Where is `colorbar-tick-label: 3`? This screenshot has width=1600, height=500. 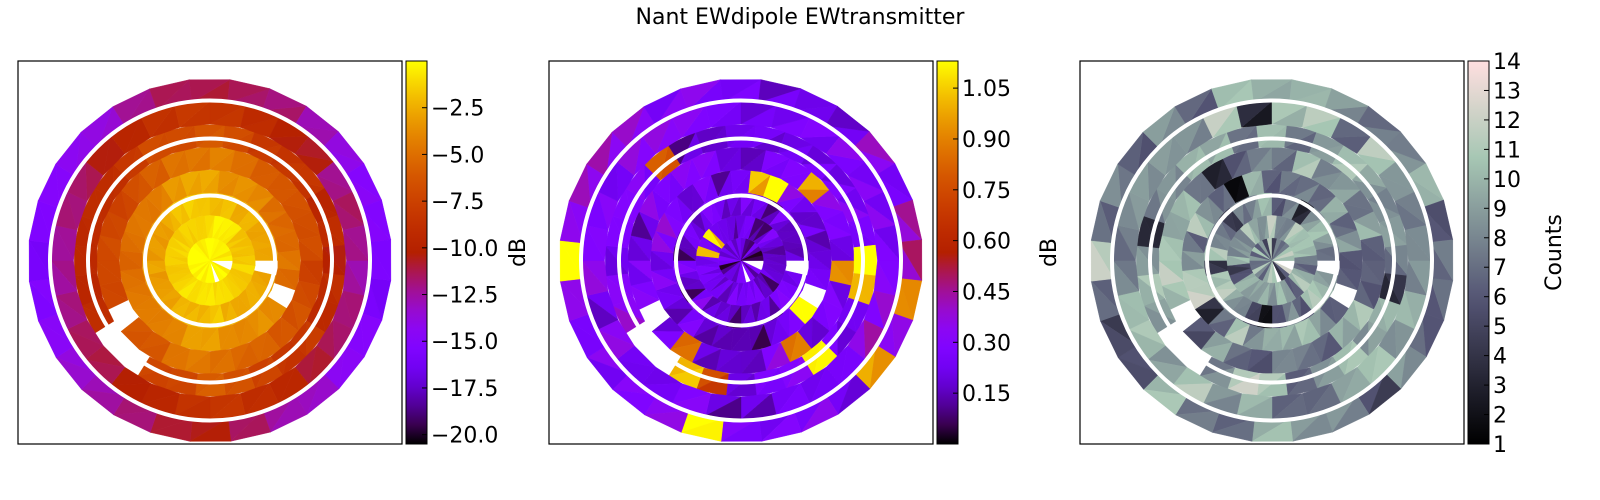 colorbar-tick-label: 3 is located at coordinates (1500, 386).